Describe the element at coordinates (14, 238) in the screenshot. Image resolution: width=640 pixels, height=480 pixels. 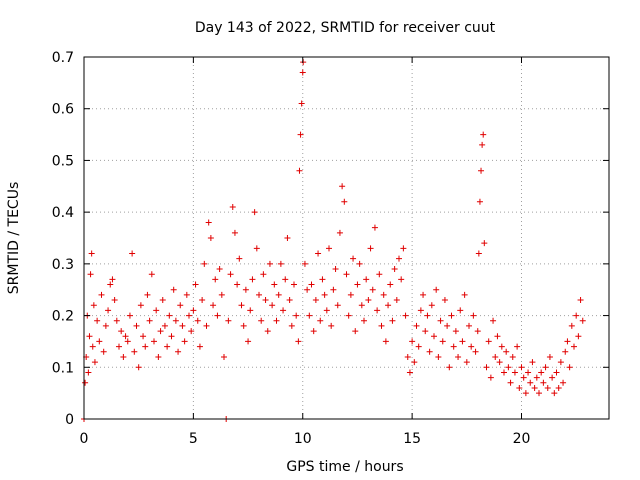
I see `y-axis-label: SRMTID / TECUs` at that location.